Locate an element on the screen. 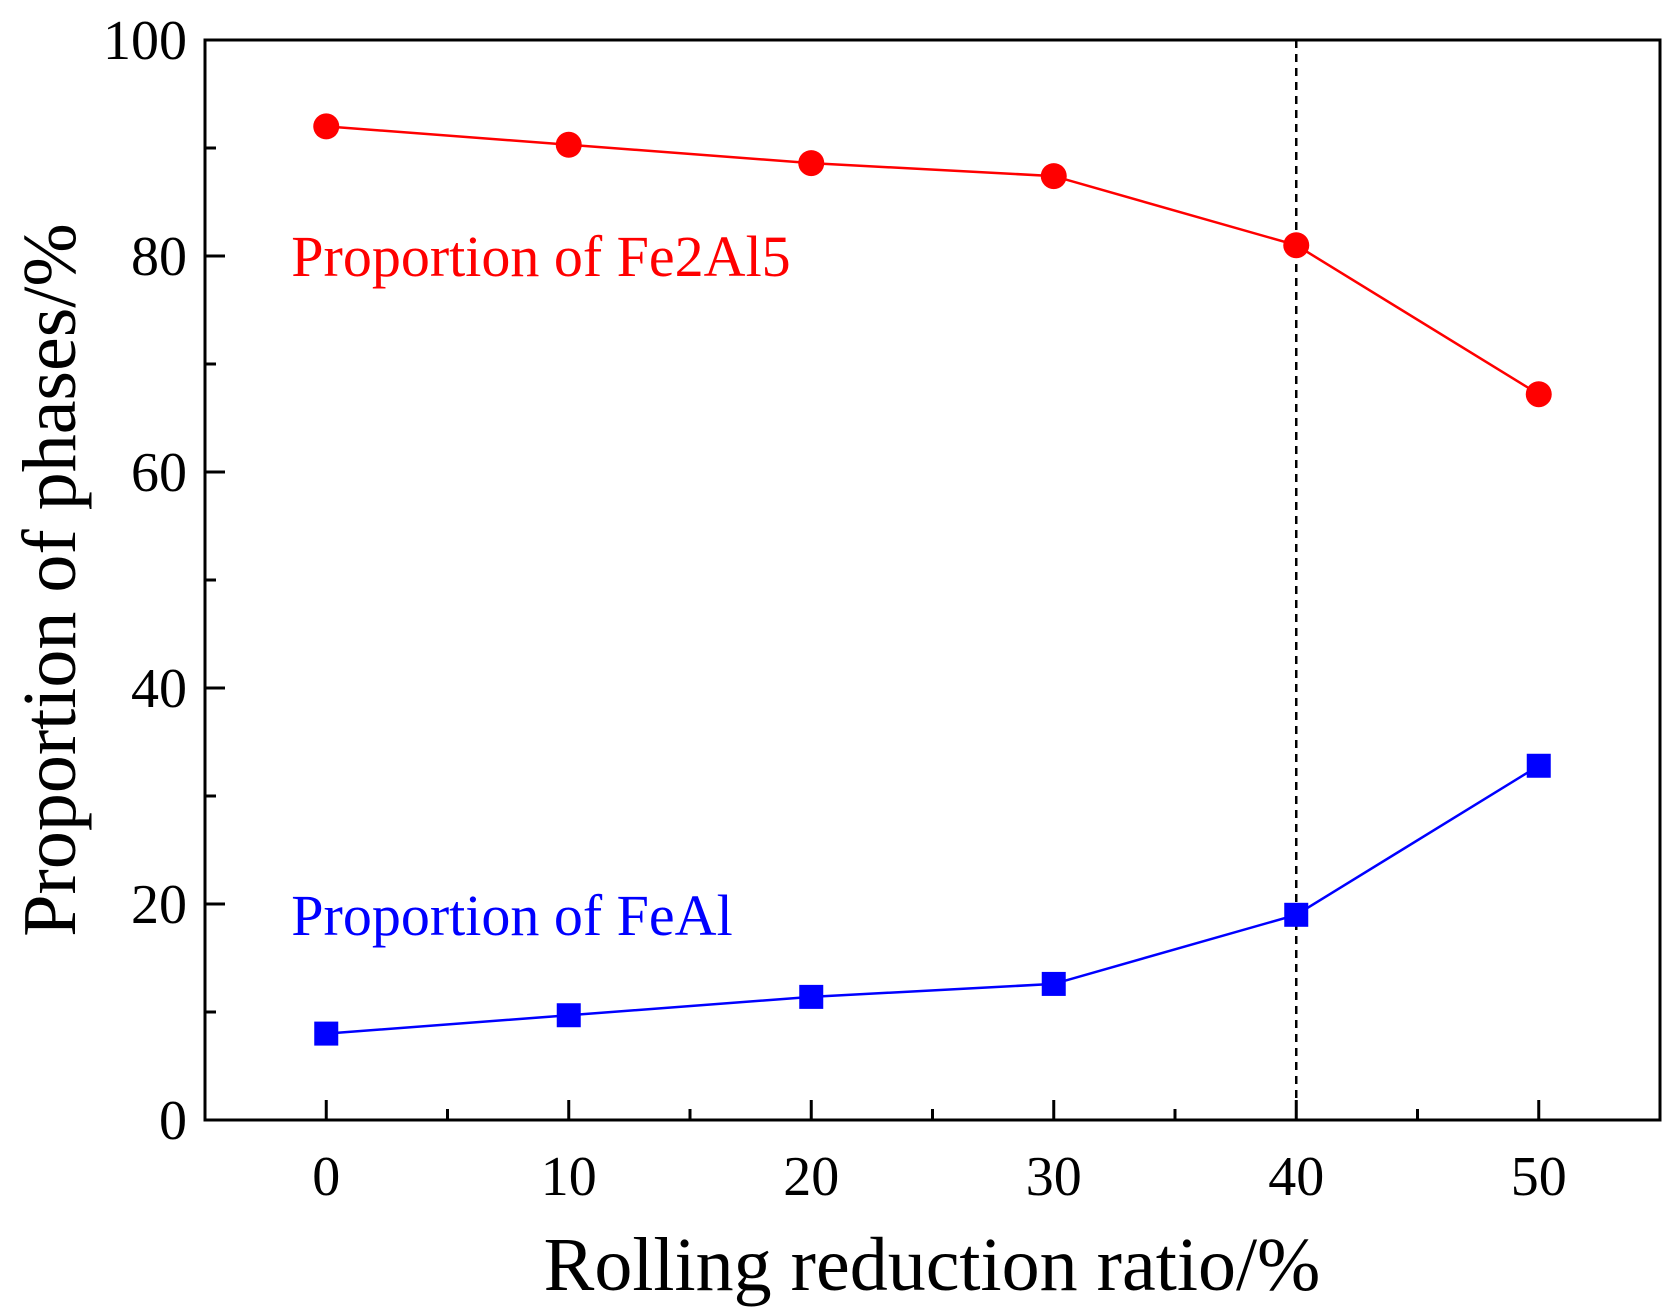  x-tick-label-10: 10 is located at coordinates (569, 1177).